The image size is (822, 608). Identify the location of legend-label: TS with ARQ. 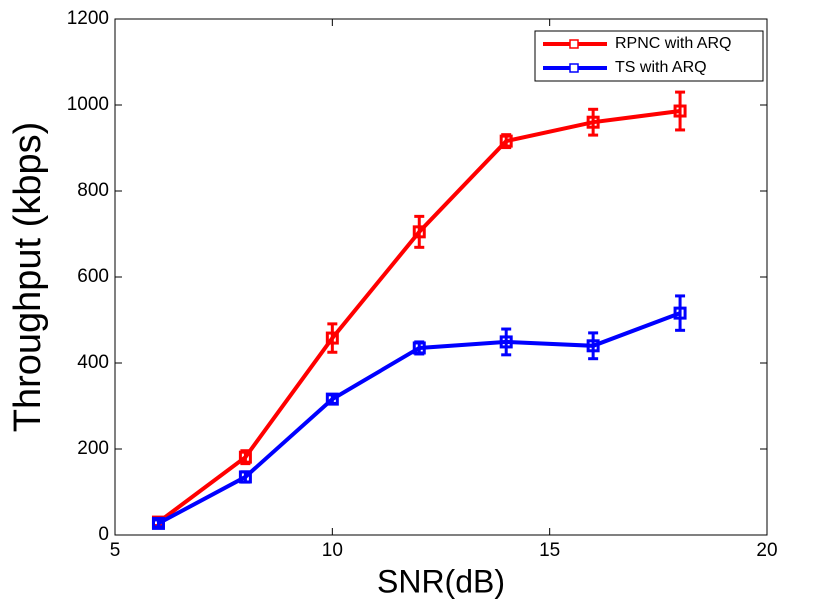
(661, 67).